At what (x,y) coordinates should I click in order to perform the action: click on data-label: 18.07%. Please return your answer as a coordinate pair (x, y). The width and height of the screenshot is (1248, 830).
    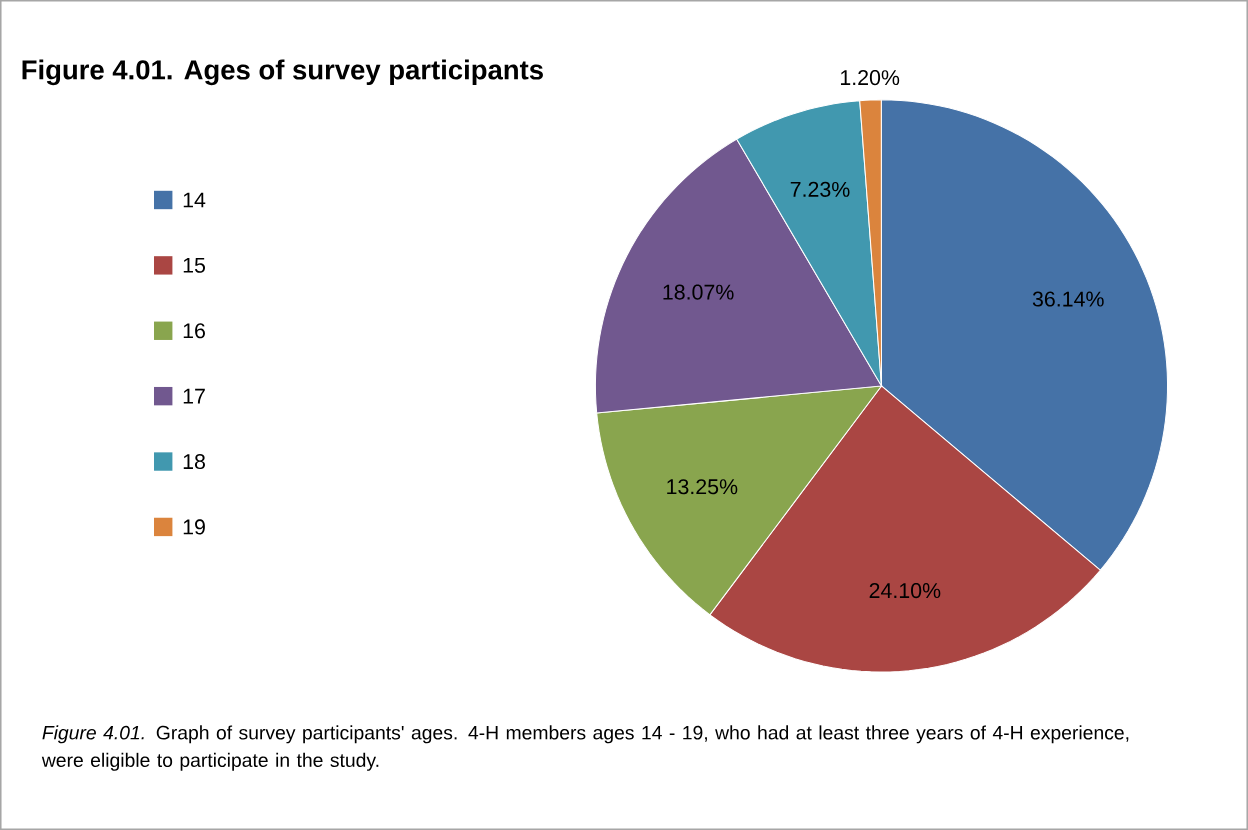
    Looking at the image, I should click on (698, 292).